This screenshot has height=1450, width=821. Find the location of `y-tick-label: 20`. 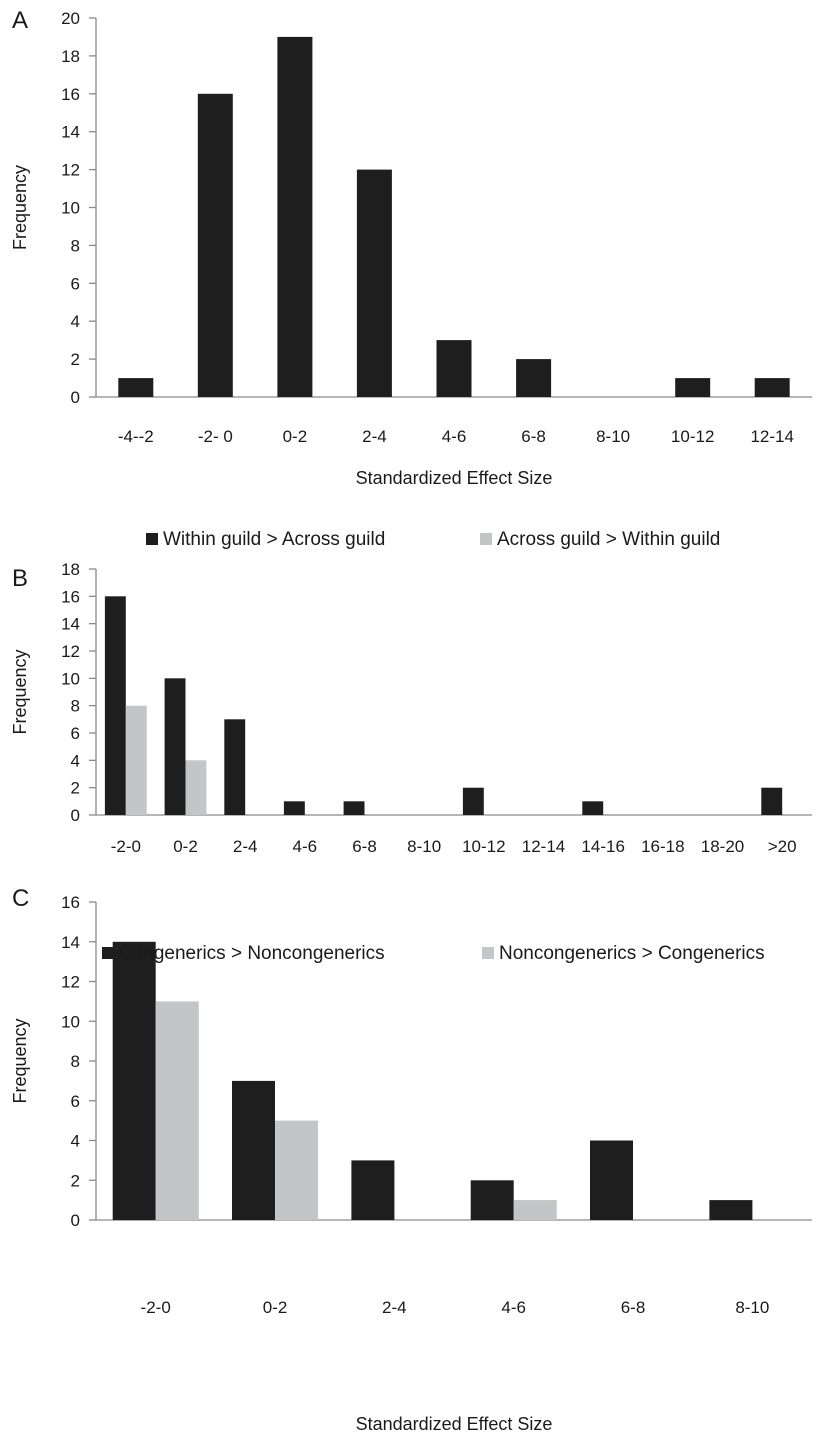

y-tick-label: 20 is located at coordinates (70, 18).